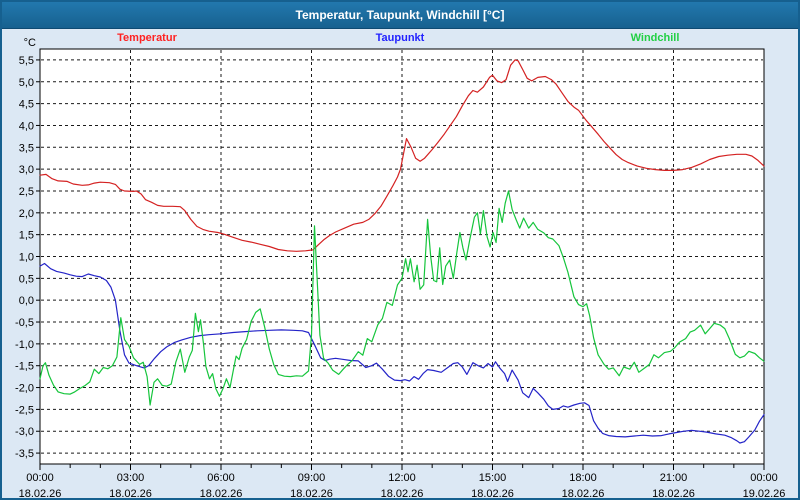 Image resolution: width=800 pixels, height=500 pixels. I want to click on y-axis-label: -3,0, so click(24, 432).